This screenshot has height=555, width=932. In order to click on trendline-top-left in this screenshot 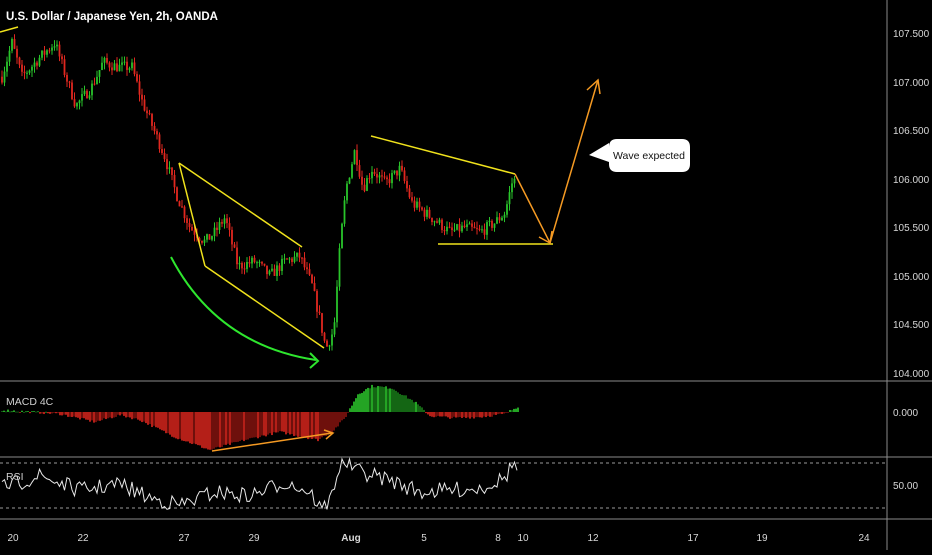, I will do `click(9, 29)`.